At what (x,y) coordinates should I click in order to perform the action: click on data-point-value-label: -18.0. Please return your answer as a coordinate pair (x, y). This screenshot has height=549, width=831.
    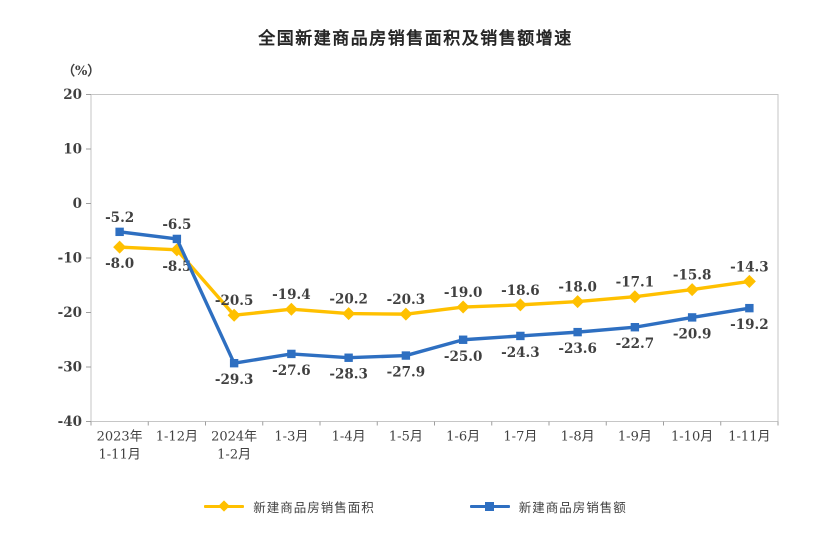
    Looking at the image, I should click on (577, 288).